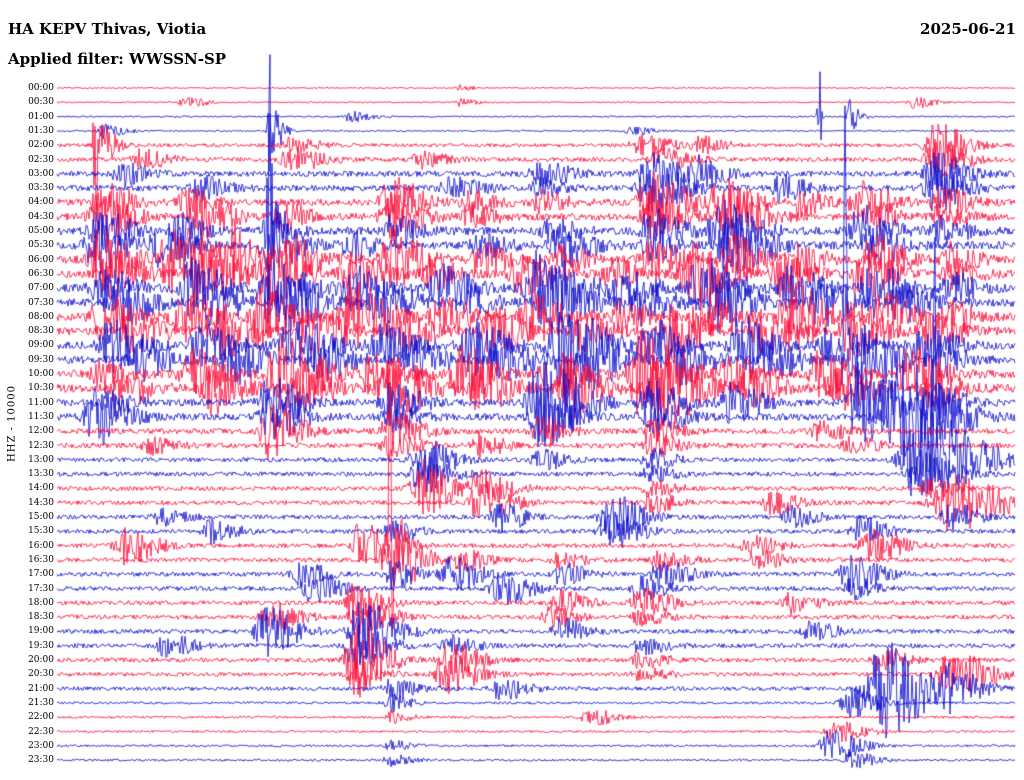 This screenshot has width=1024, height=780. Describe the element at coordinates (41, 688) in the screenshot. I see `time-label-21:00: 21:00` at that location.